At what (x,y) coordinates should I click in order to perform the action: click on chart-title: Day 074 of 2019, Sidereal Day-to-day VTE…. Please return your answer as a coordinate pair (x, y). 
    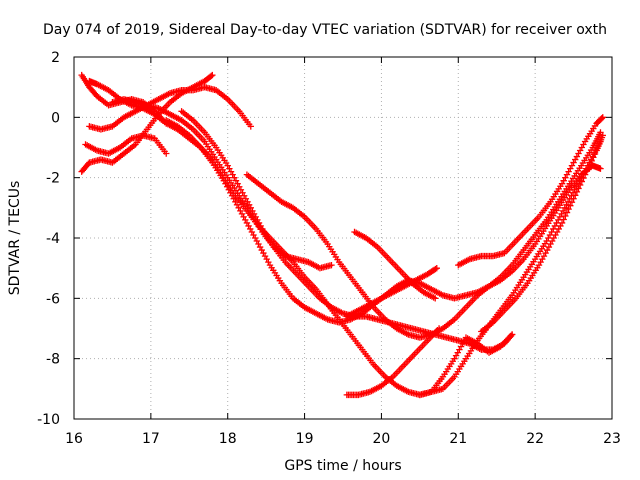
    Looking at the image, I should click on (325, 30).